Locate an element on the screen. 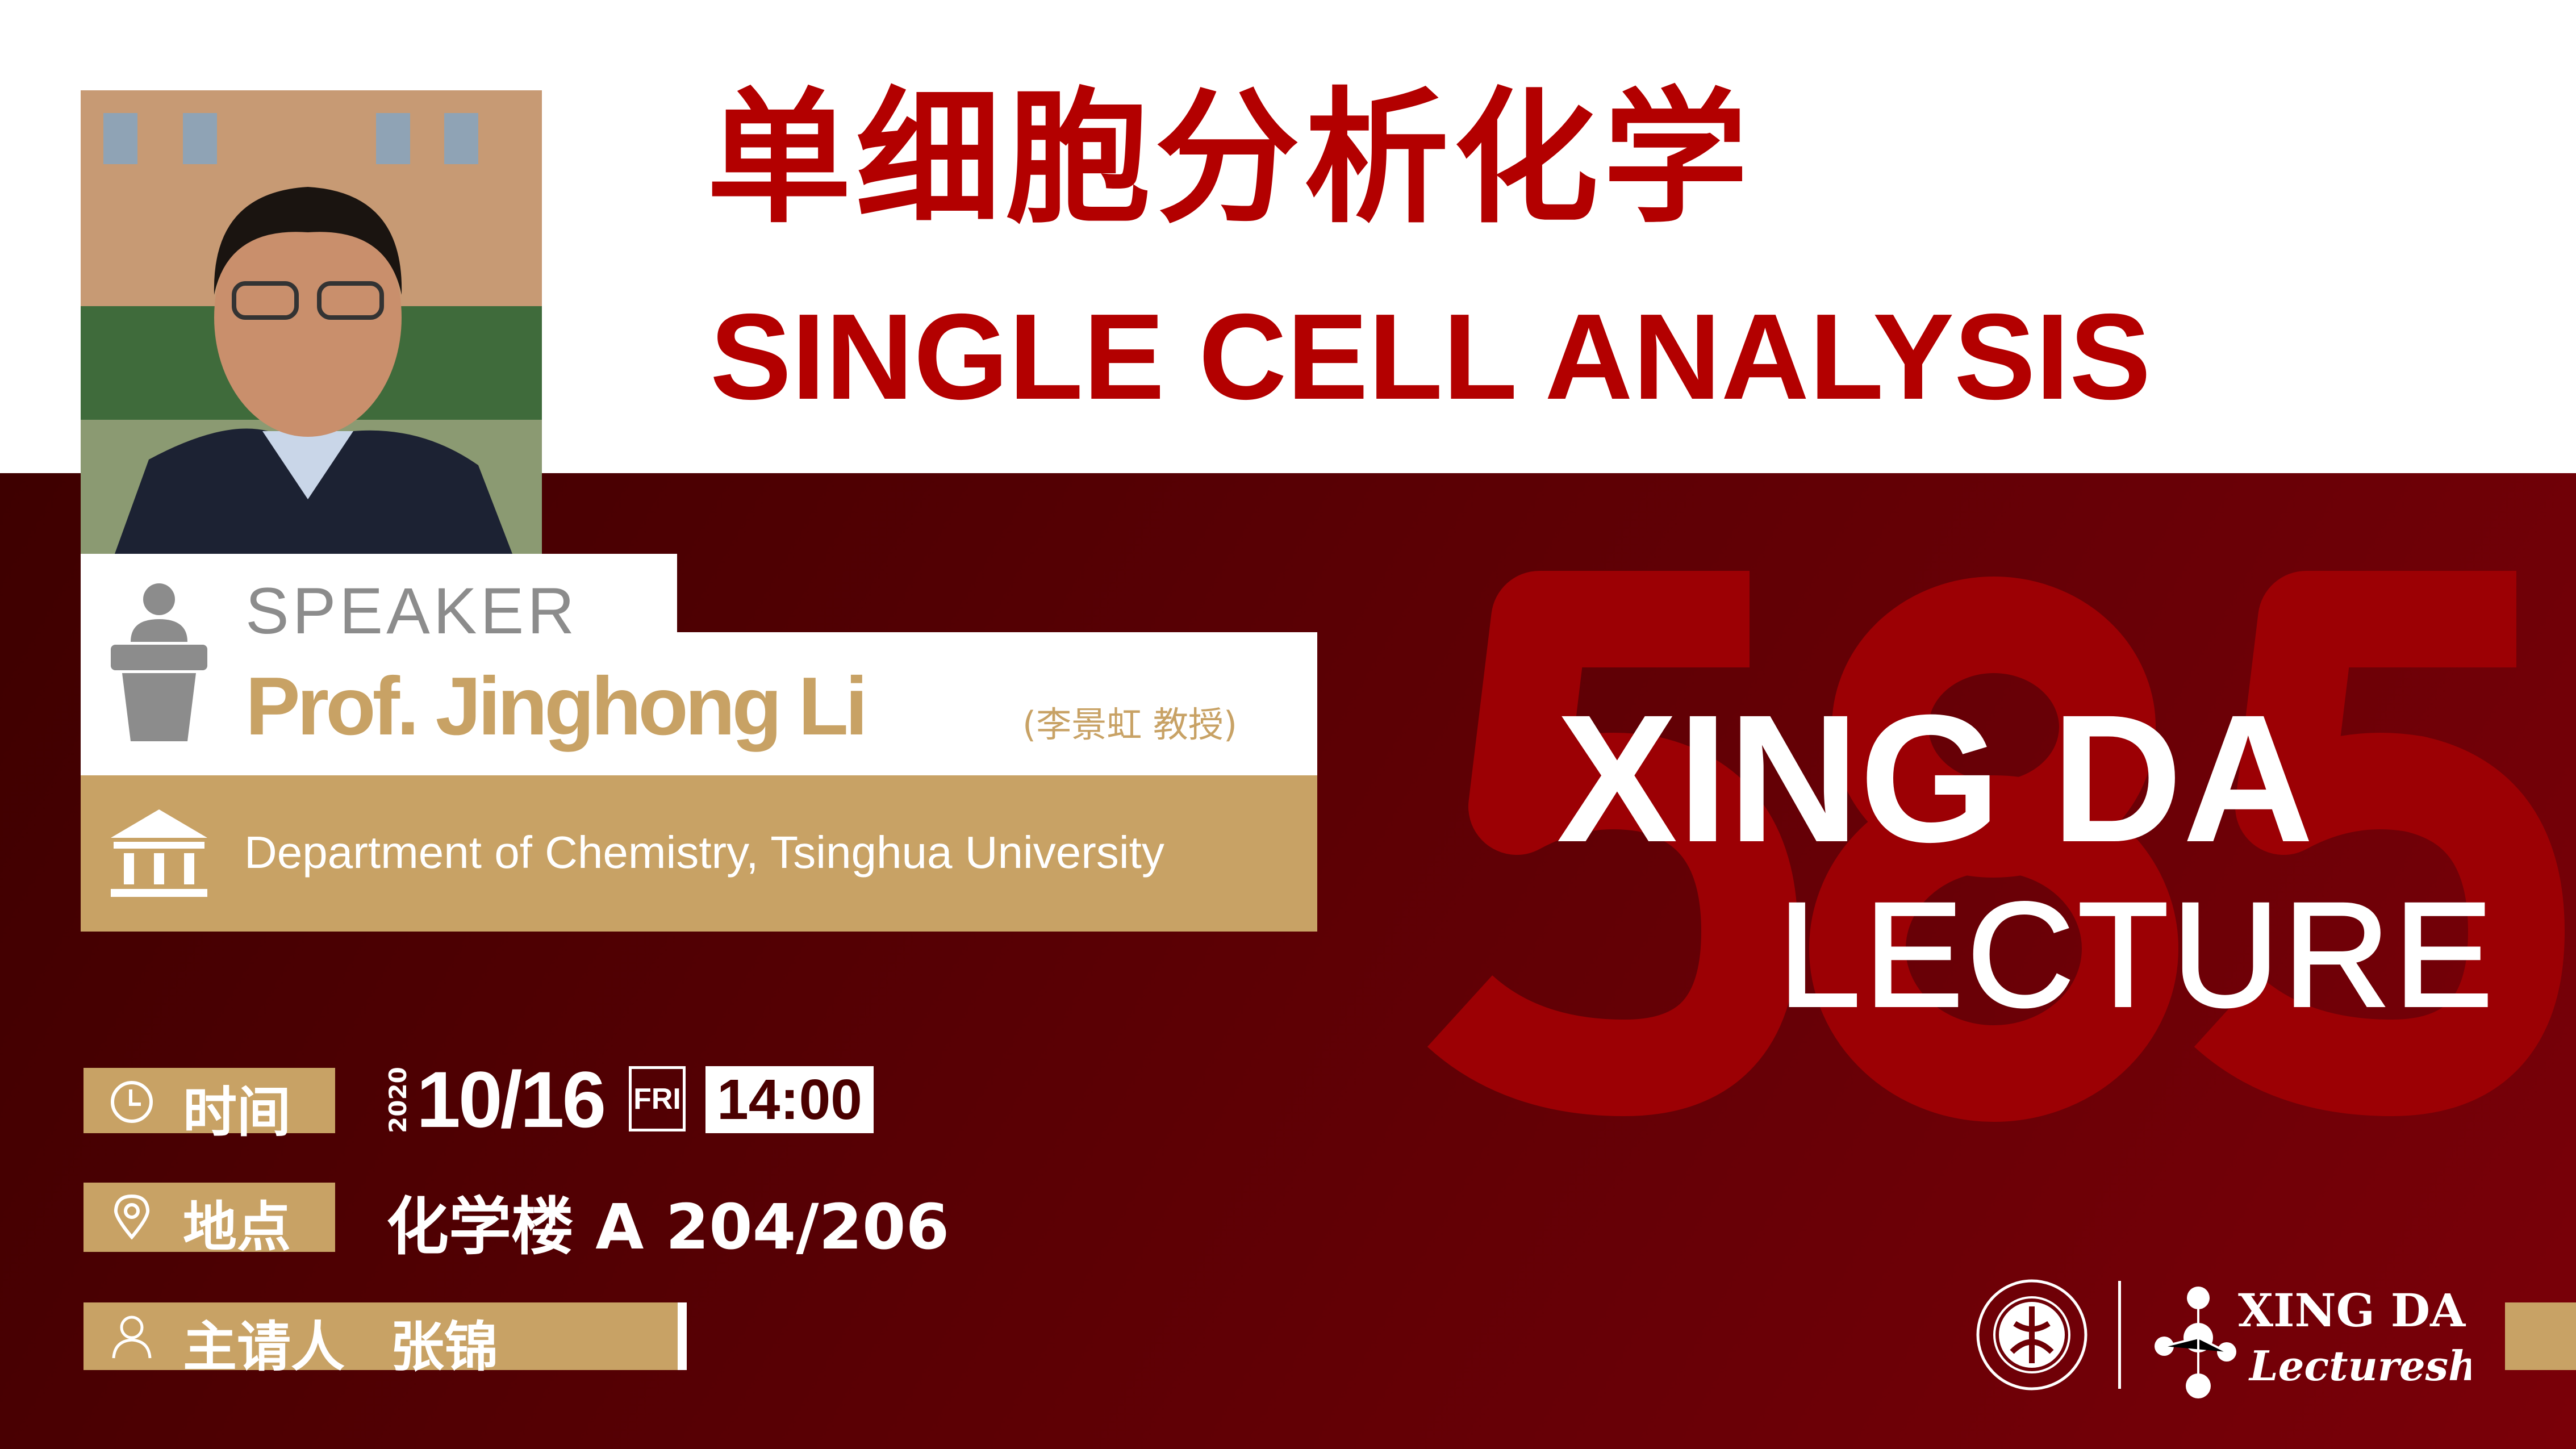 This screenshot has height=1449, width=2576. host-label: 主请人 is located at coordinates (264, 1348).